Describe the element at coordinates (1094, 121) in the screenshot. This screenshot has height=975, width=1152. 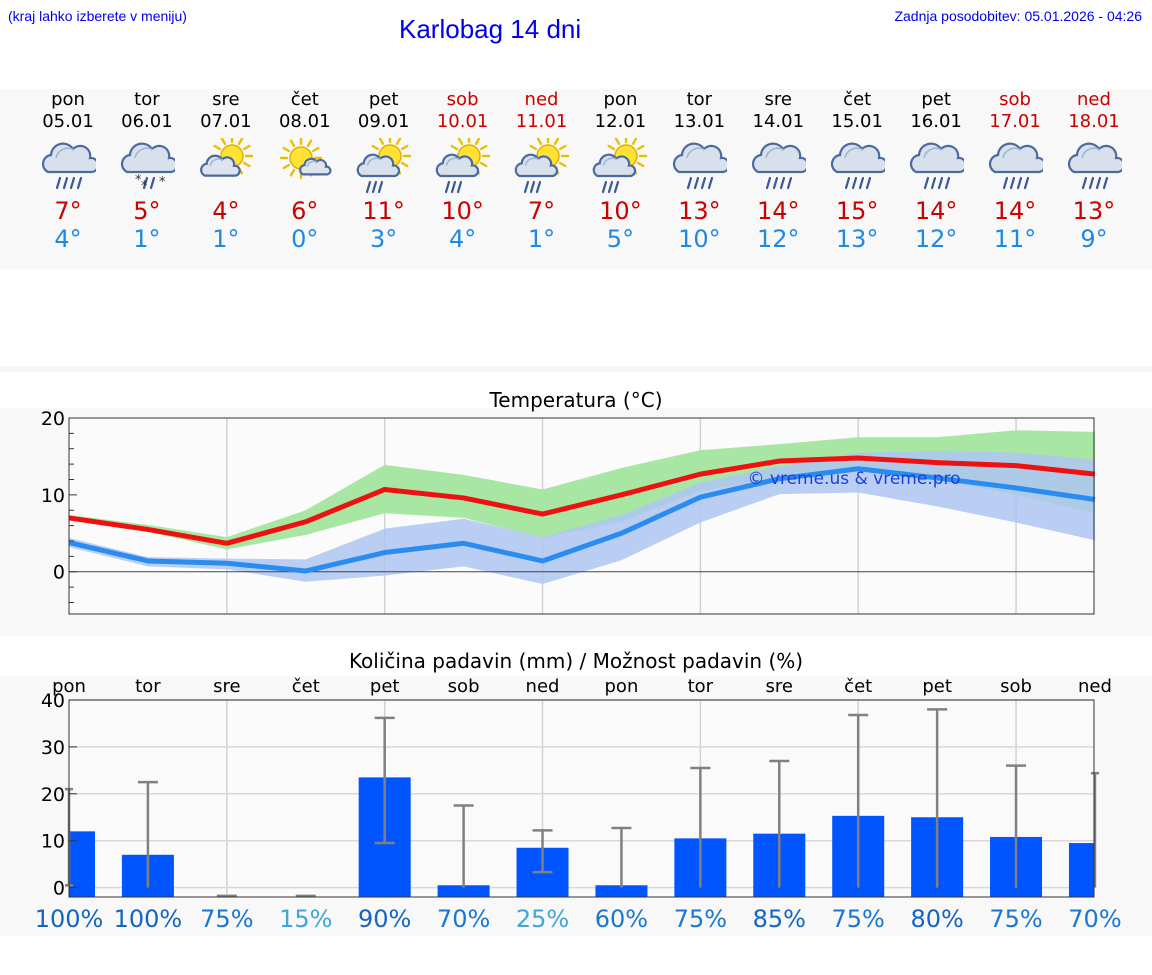
I see `day-date: 18.01` at that location.